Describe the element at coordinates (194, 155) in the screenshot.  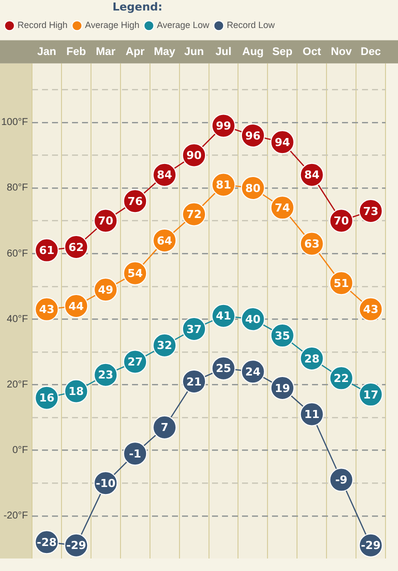
I see `data-label: 90` at that location.